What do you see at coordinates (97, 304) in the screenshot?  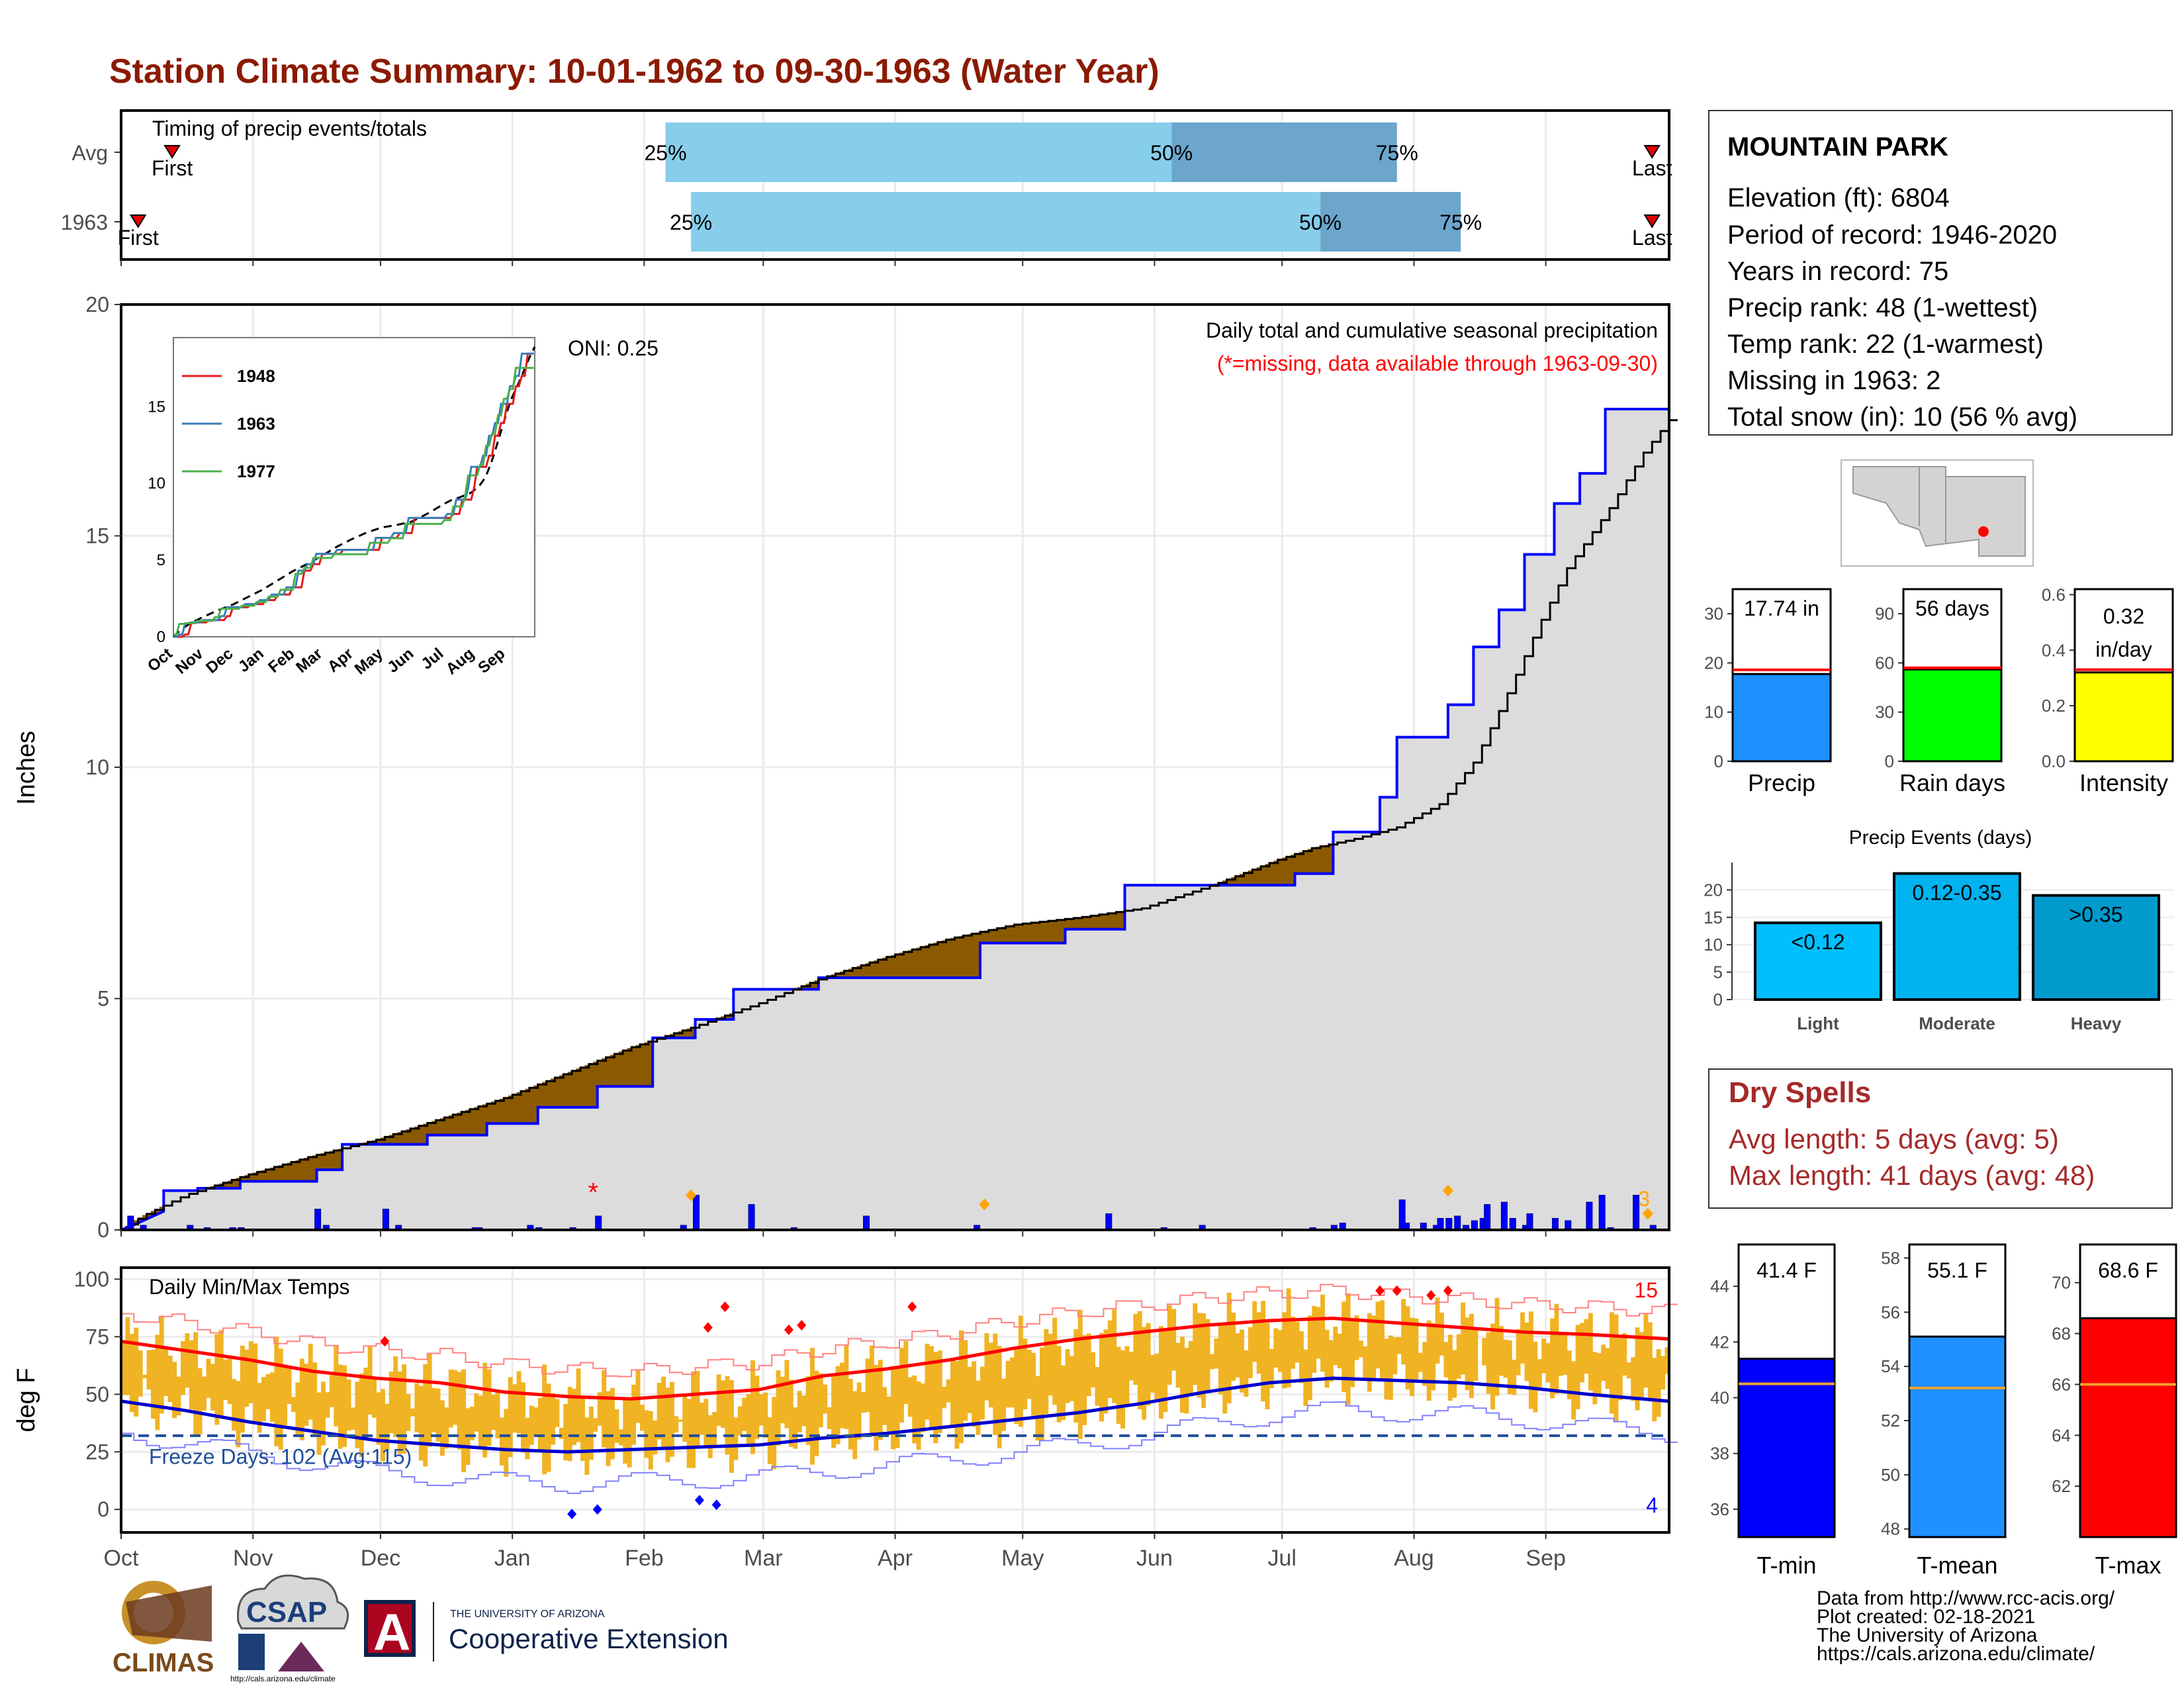 I see `precip-y-tick-label: 20` at bounding box center [97, 304].